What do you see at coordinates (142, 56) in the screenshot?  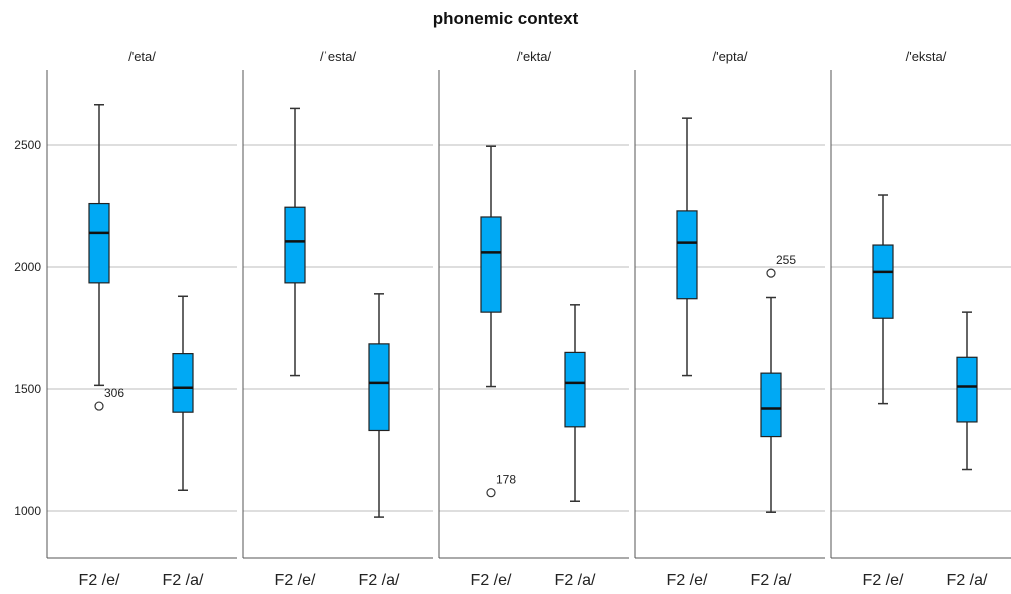 I see `panel-title: /'eta/` at bounding box center [142, 56].